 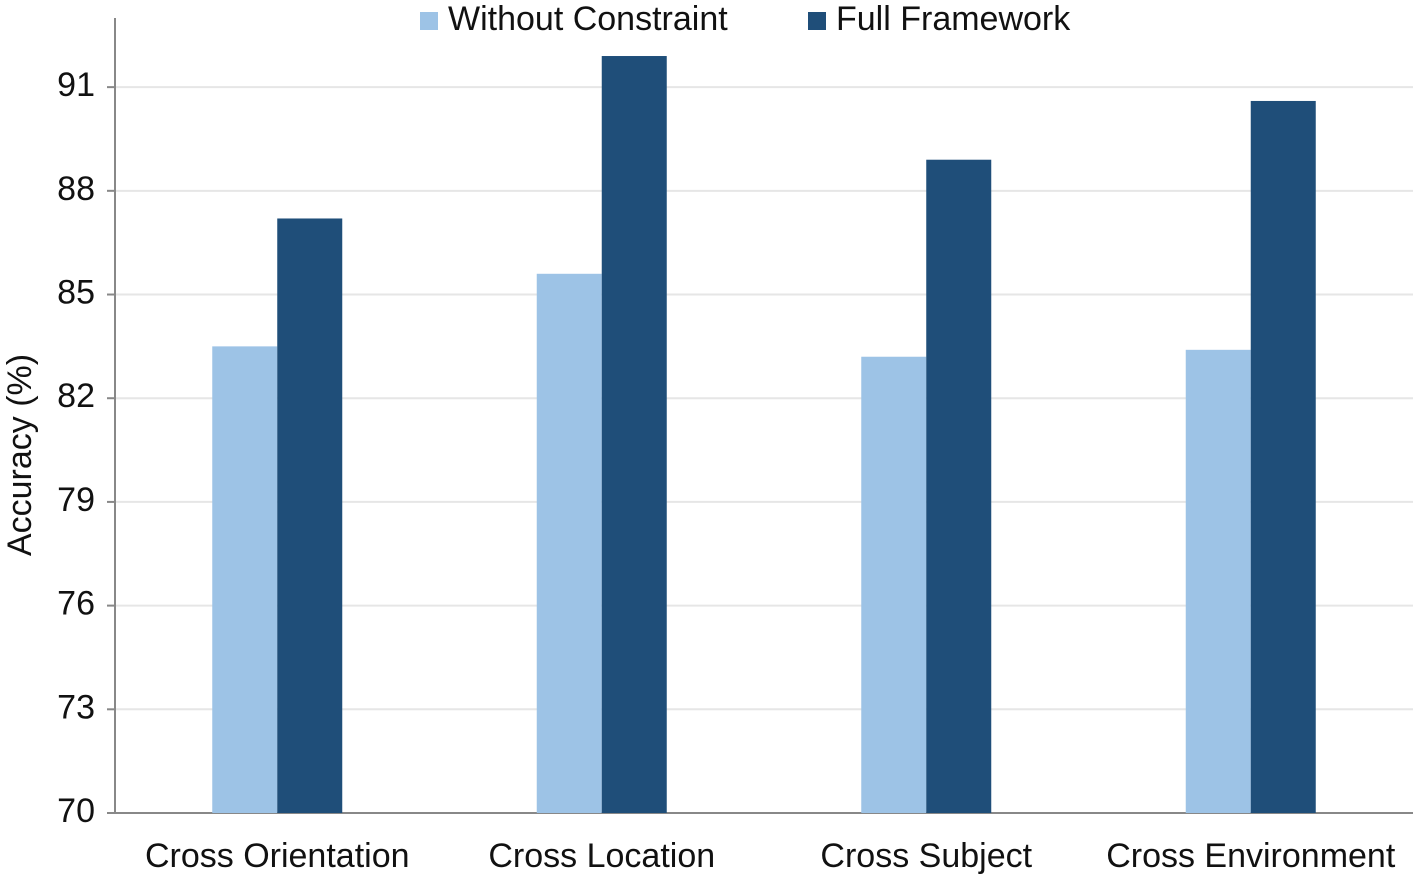 I want to click on legend-label: Without Constraint, so click(x=588, y=19).